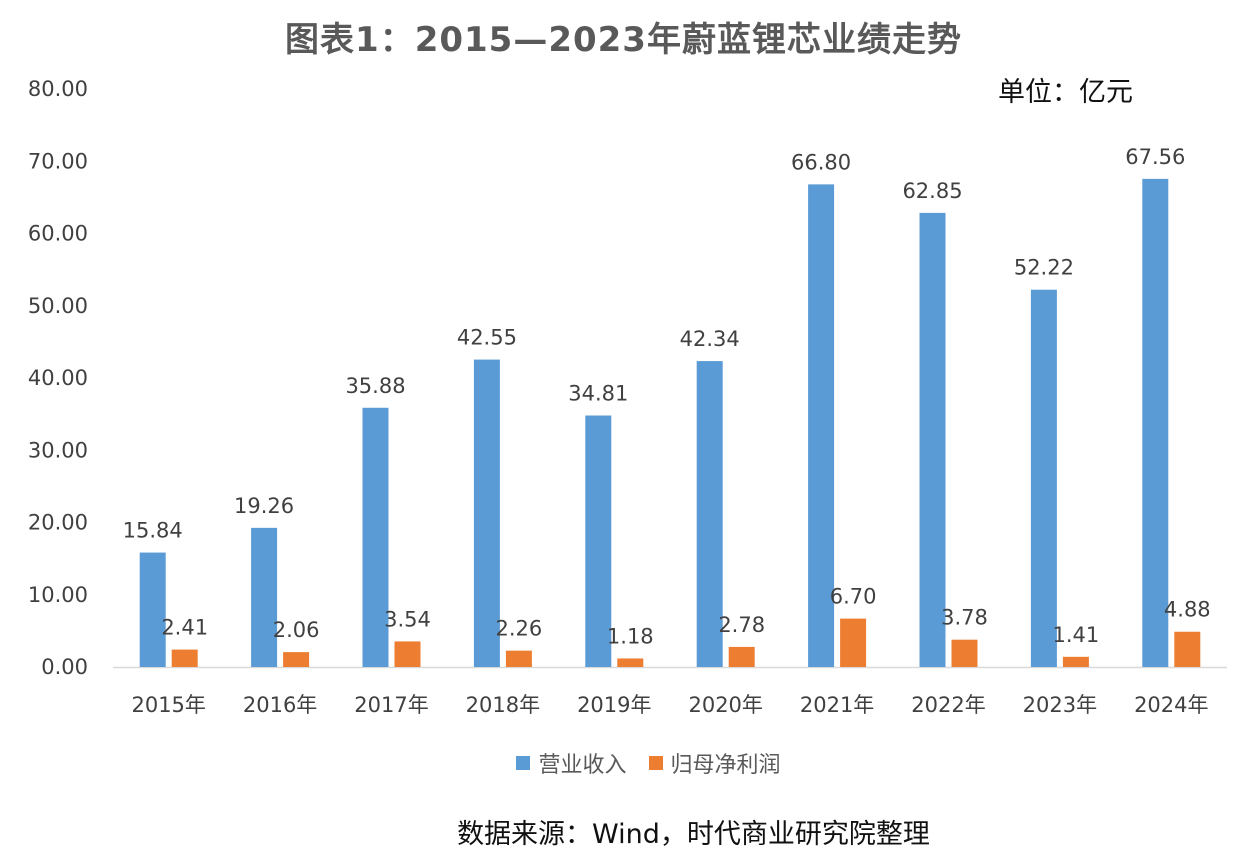  I want to click on legend-label-revenue: 营业收入, so click(582, 765).